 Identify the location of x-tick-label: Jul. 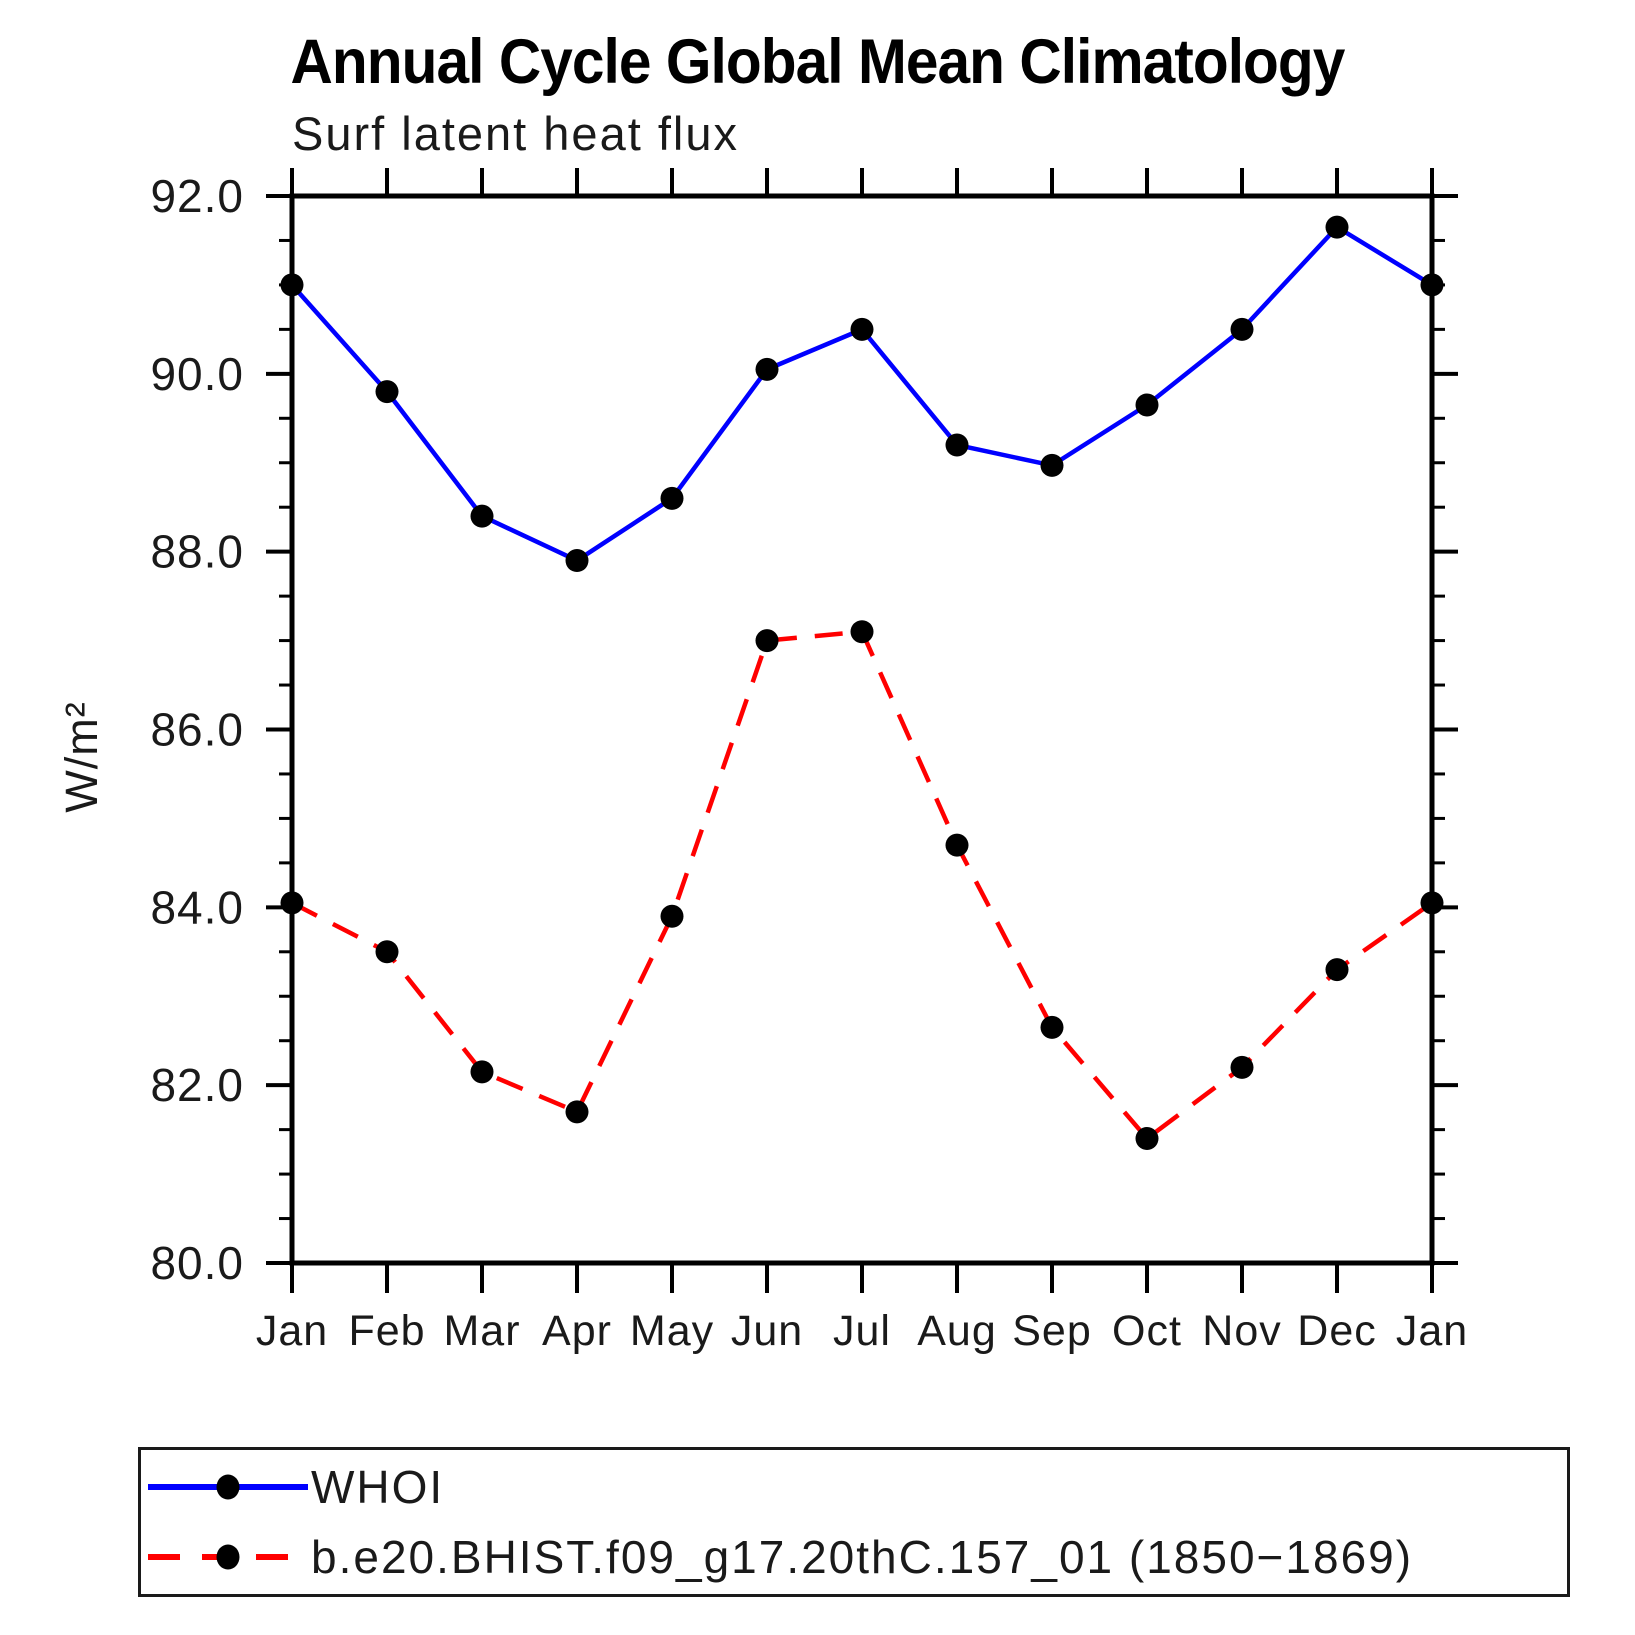
(862, 1331).